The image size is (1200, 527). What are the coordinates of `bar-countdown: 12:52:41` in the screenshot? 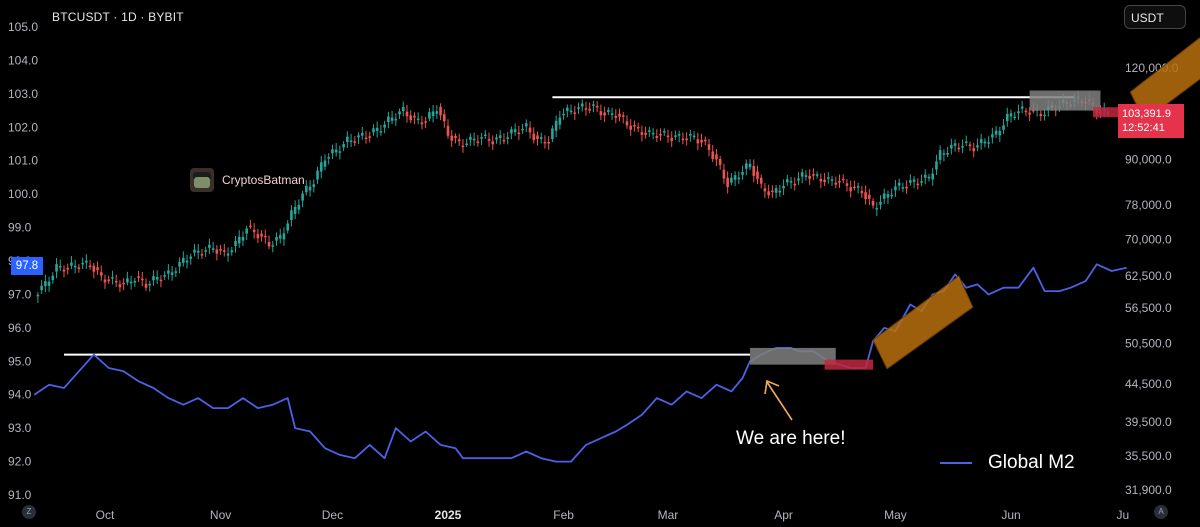 It's located at (1143, 128).